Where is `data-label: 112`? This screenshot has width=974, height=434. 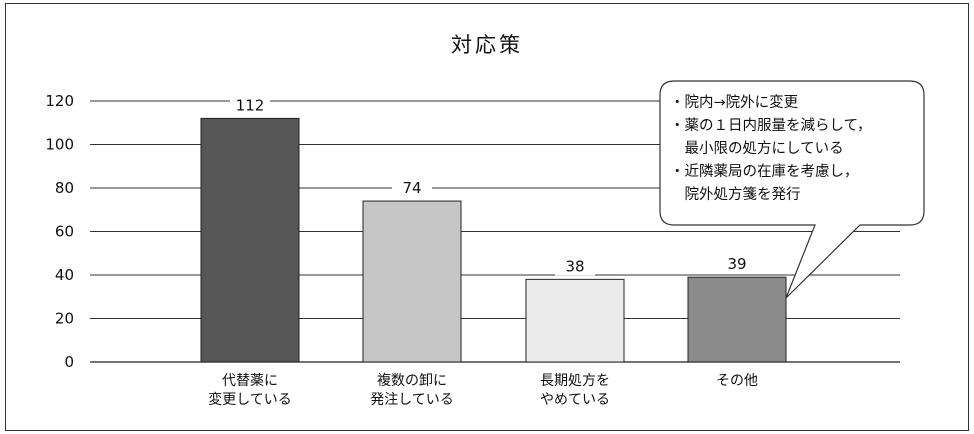
data-label: 112 is located at coordinates (250, 105).